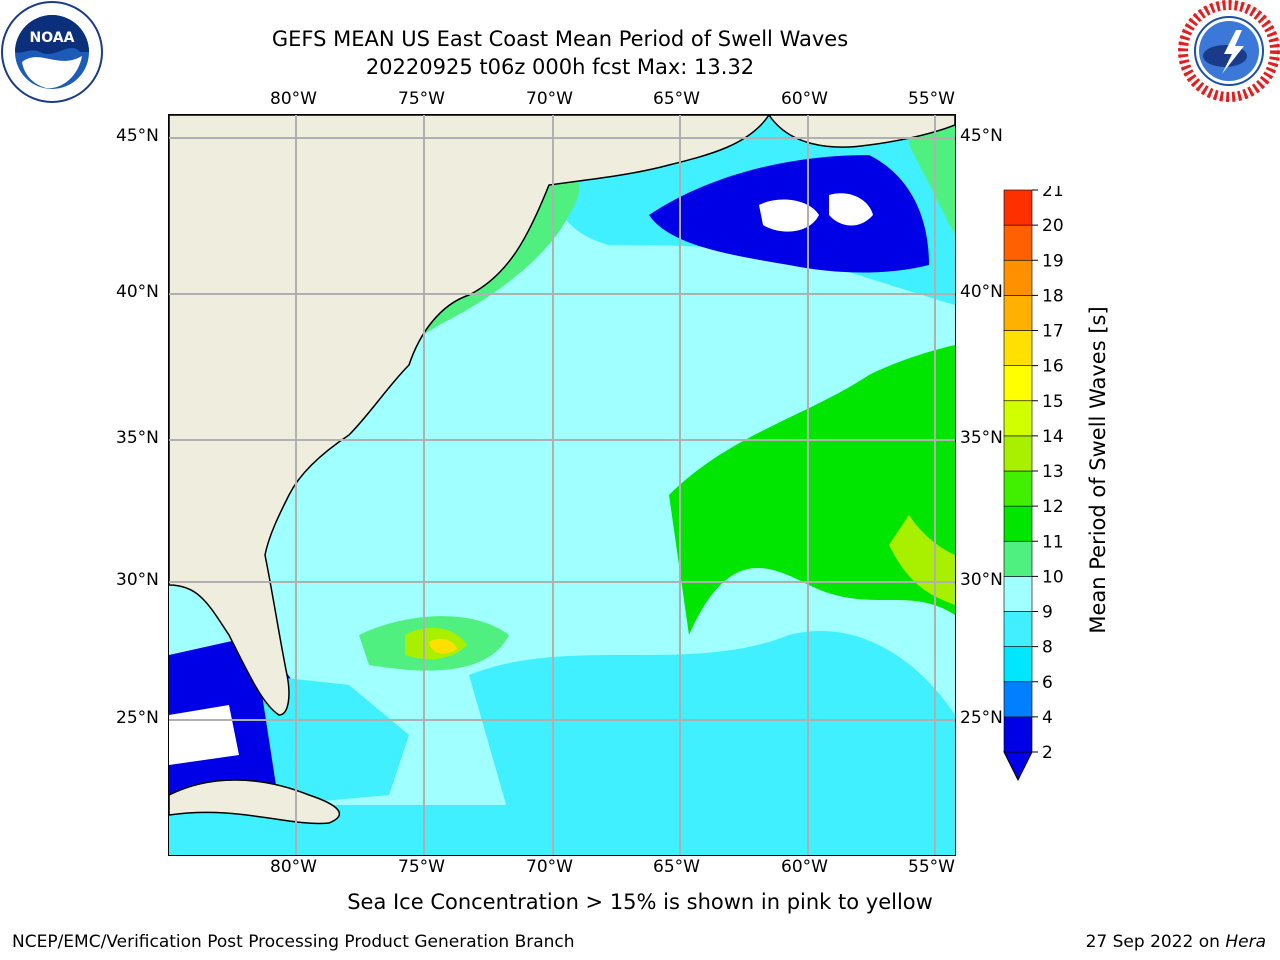 The width and height of the screenshot is (1280, 960). What do you see at coordinates (1053, 367) in the screenshot?
I see `colorbar-tick-label: 16` at bounding box center [1053, 367].